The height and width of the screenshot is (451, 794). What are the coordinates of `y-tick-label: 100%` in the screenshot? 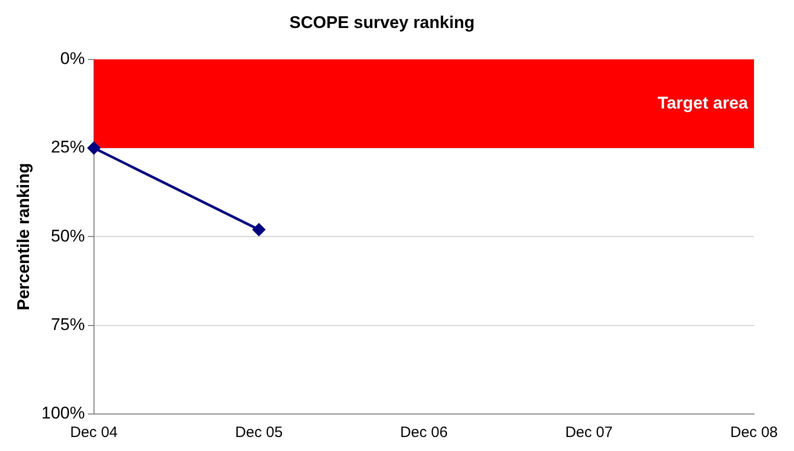 It's located at (63, 413).